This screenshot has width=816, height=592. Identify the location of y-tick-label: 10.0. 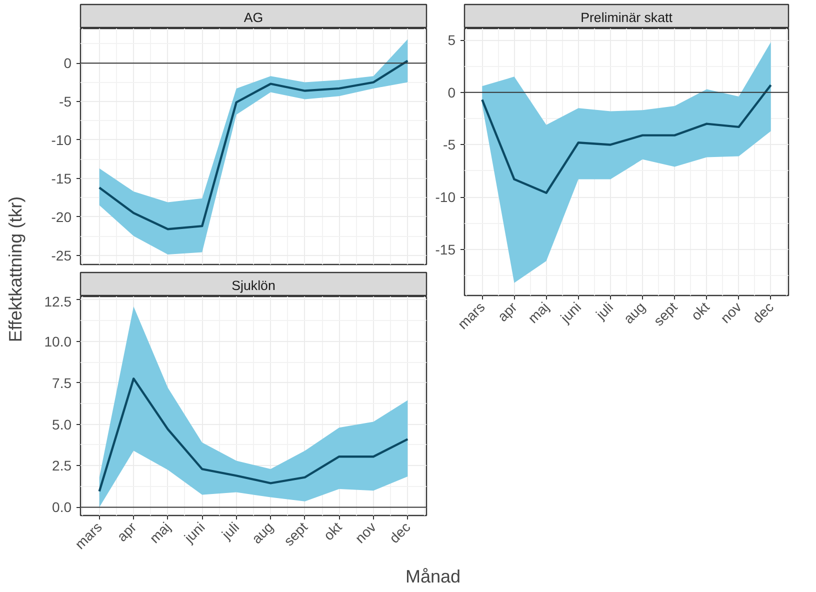
(58, 341).